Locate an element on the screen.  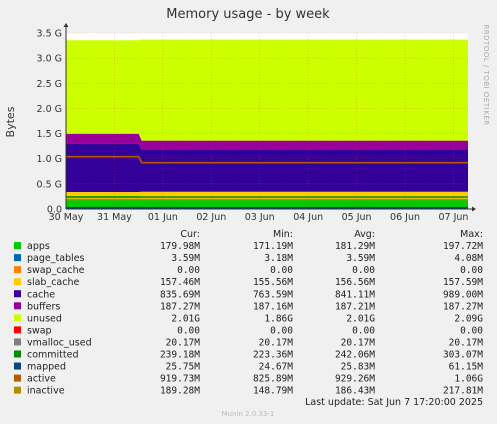
legend-value-max: 2.09G is located at coordinates (468, 318).